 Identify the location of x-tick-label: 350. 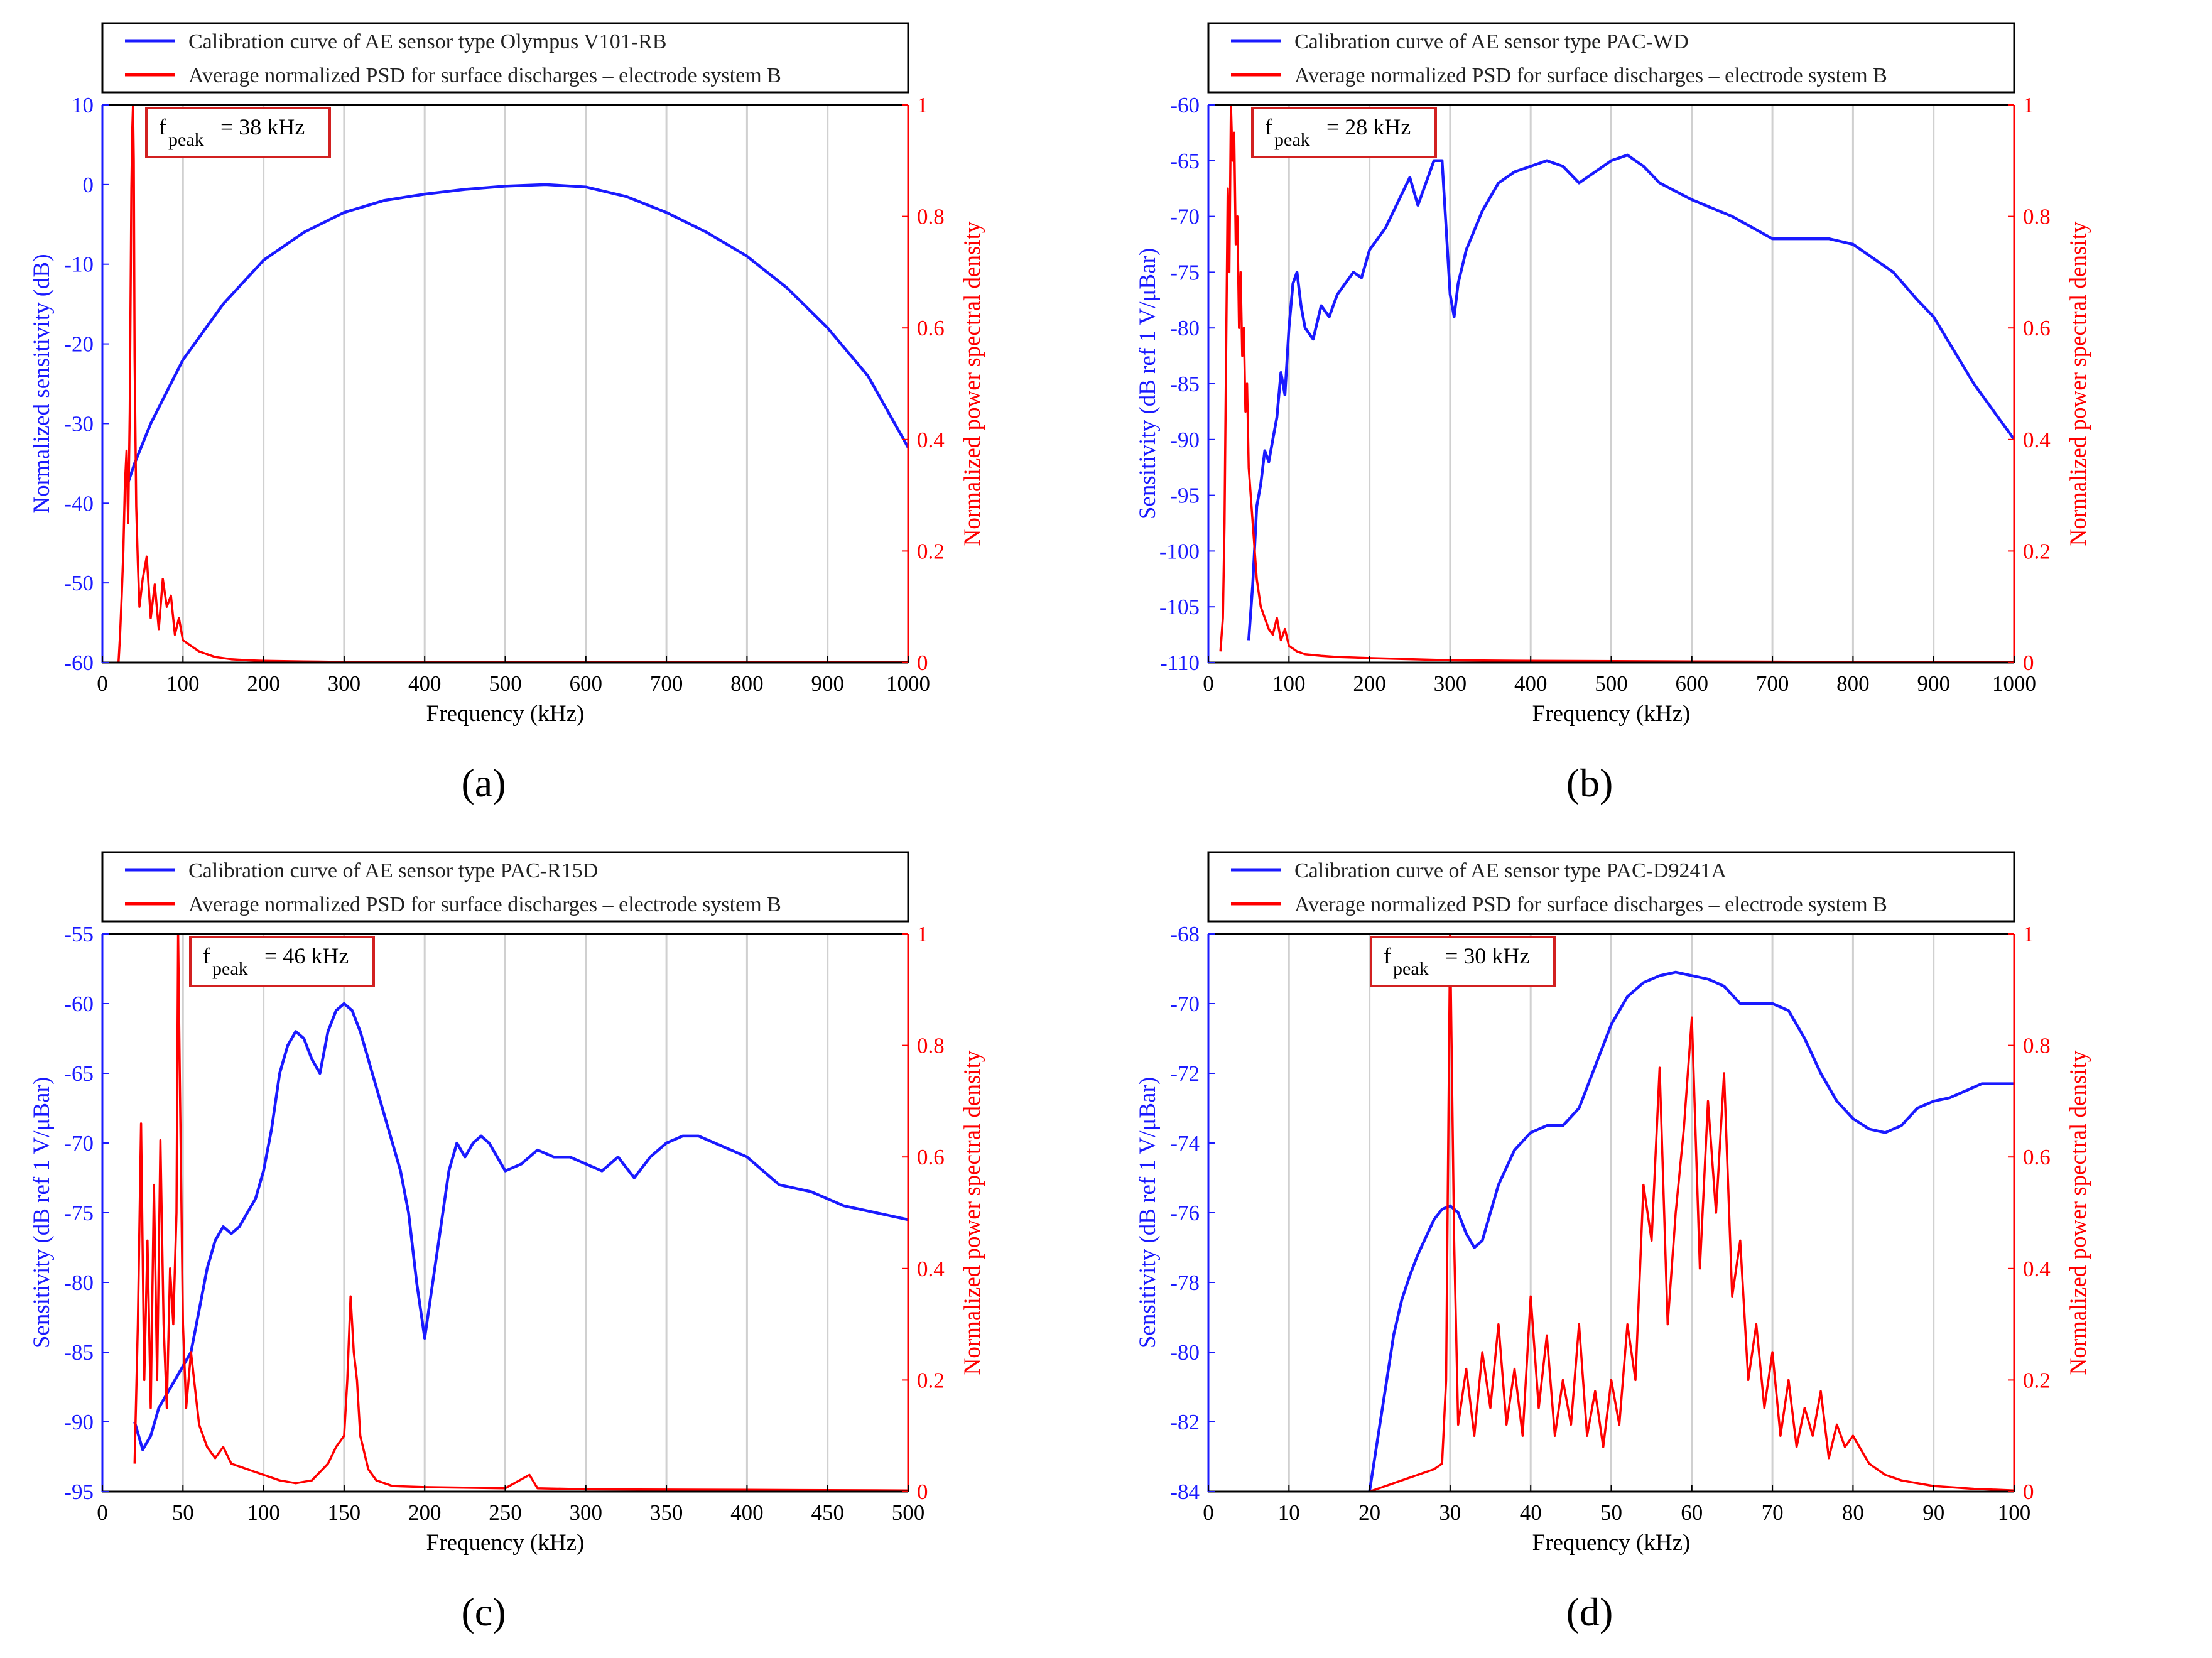
(667, 1512).